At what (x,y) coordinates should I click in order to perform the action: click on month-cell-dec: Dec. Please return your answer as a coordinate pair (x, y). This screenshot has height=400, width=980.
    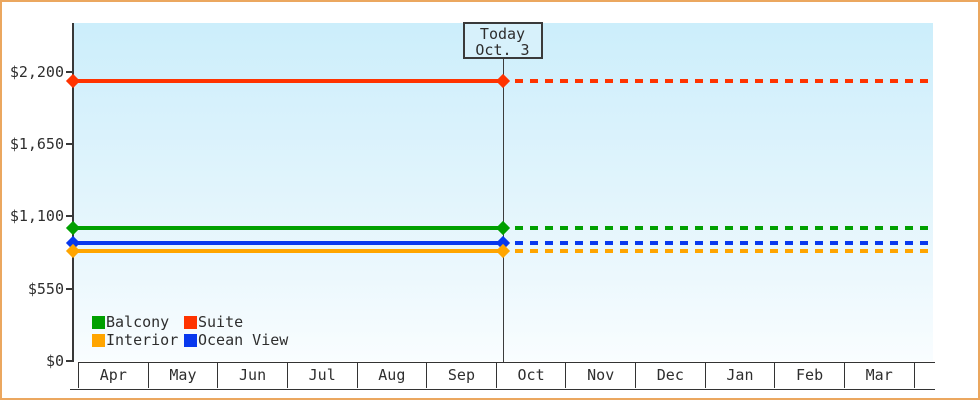
    Looking at the image, I should click on (671, 375).